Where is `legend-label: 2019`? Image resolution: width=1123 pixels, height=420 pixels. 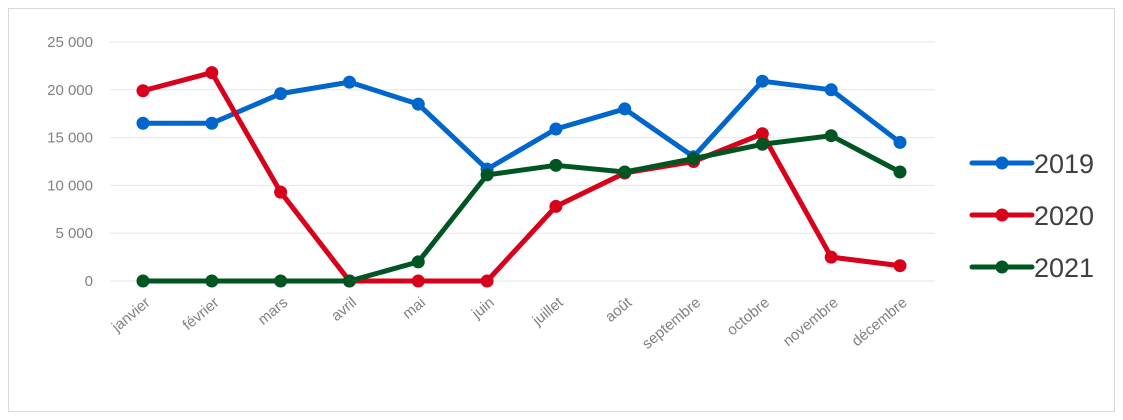
legend-label: 2019 is located at coordinates (1064, 164).